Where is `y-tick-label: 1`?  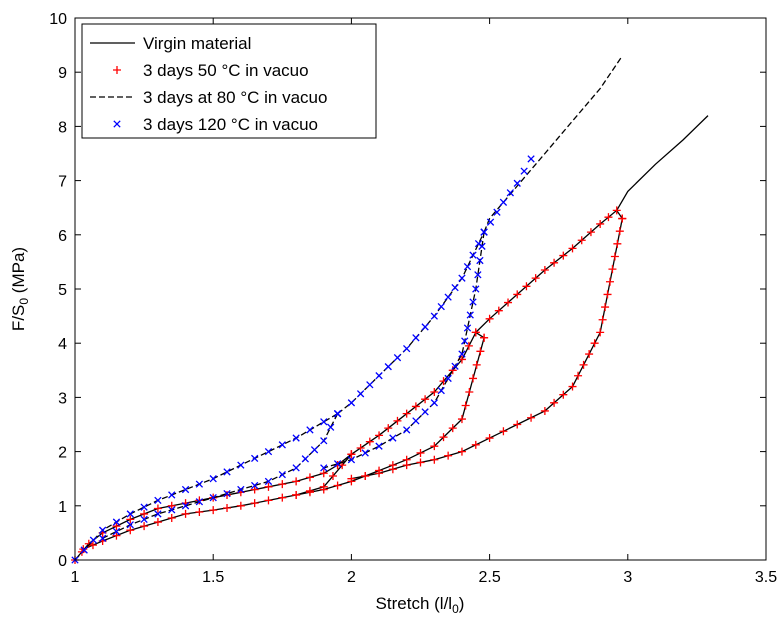 y-tick-label: 1 is located at coordinates (62, 507).